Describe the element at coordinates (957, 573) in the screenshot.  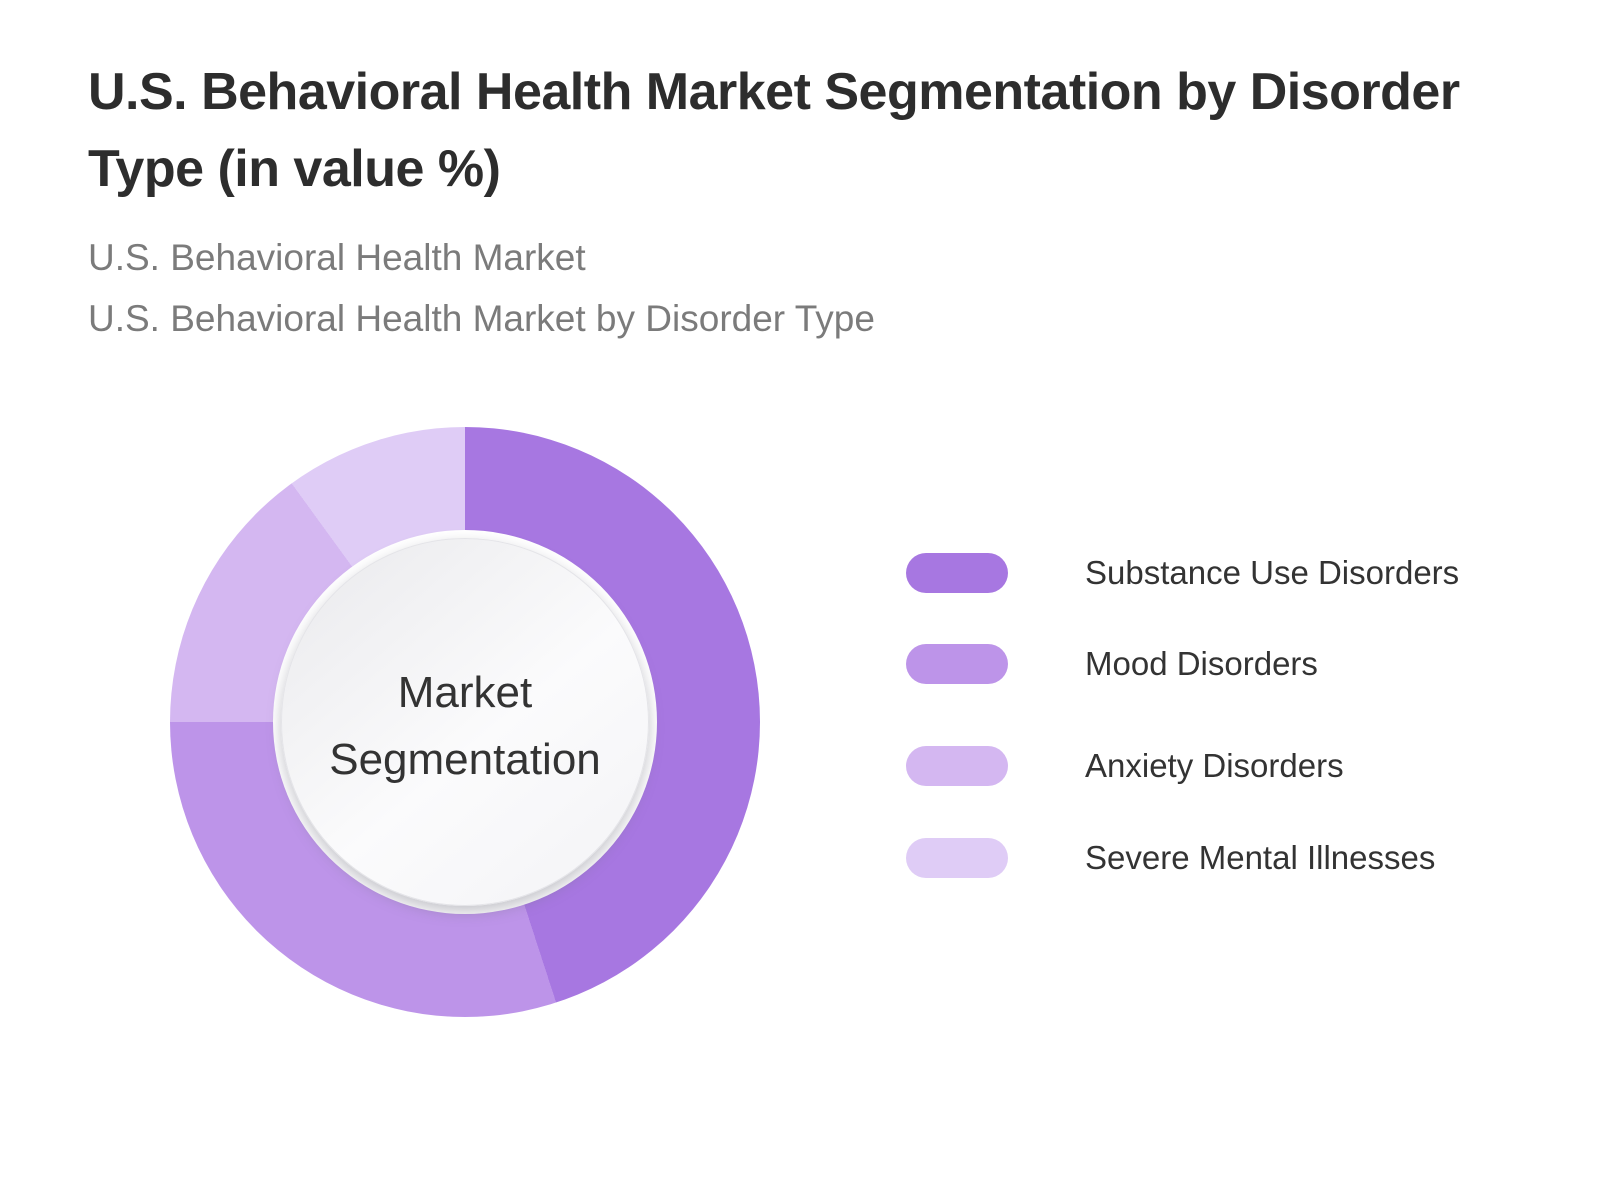
I see `legend-swatch-substance-use-disorders` at that location.